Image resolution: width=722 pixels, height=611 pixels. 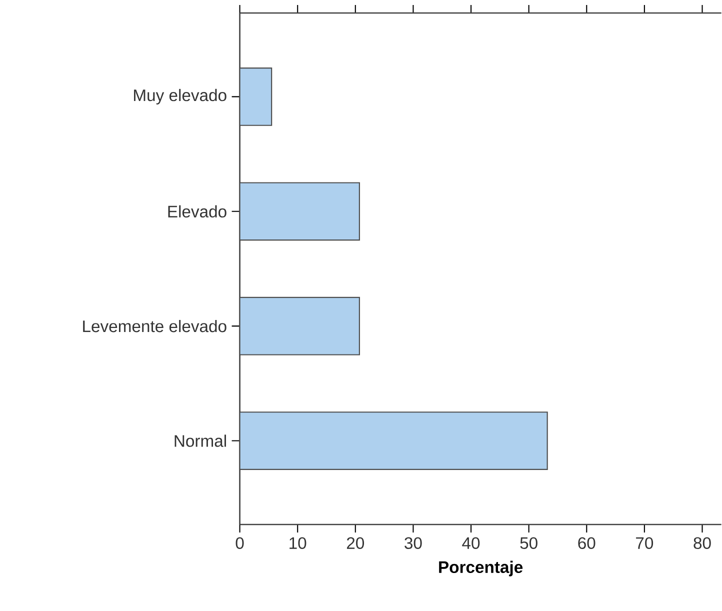 I want to click on x-tick-label: 20, so click(x=355, y=543).